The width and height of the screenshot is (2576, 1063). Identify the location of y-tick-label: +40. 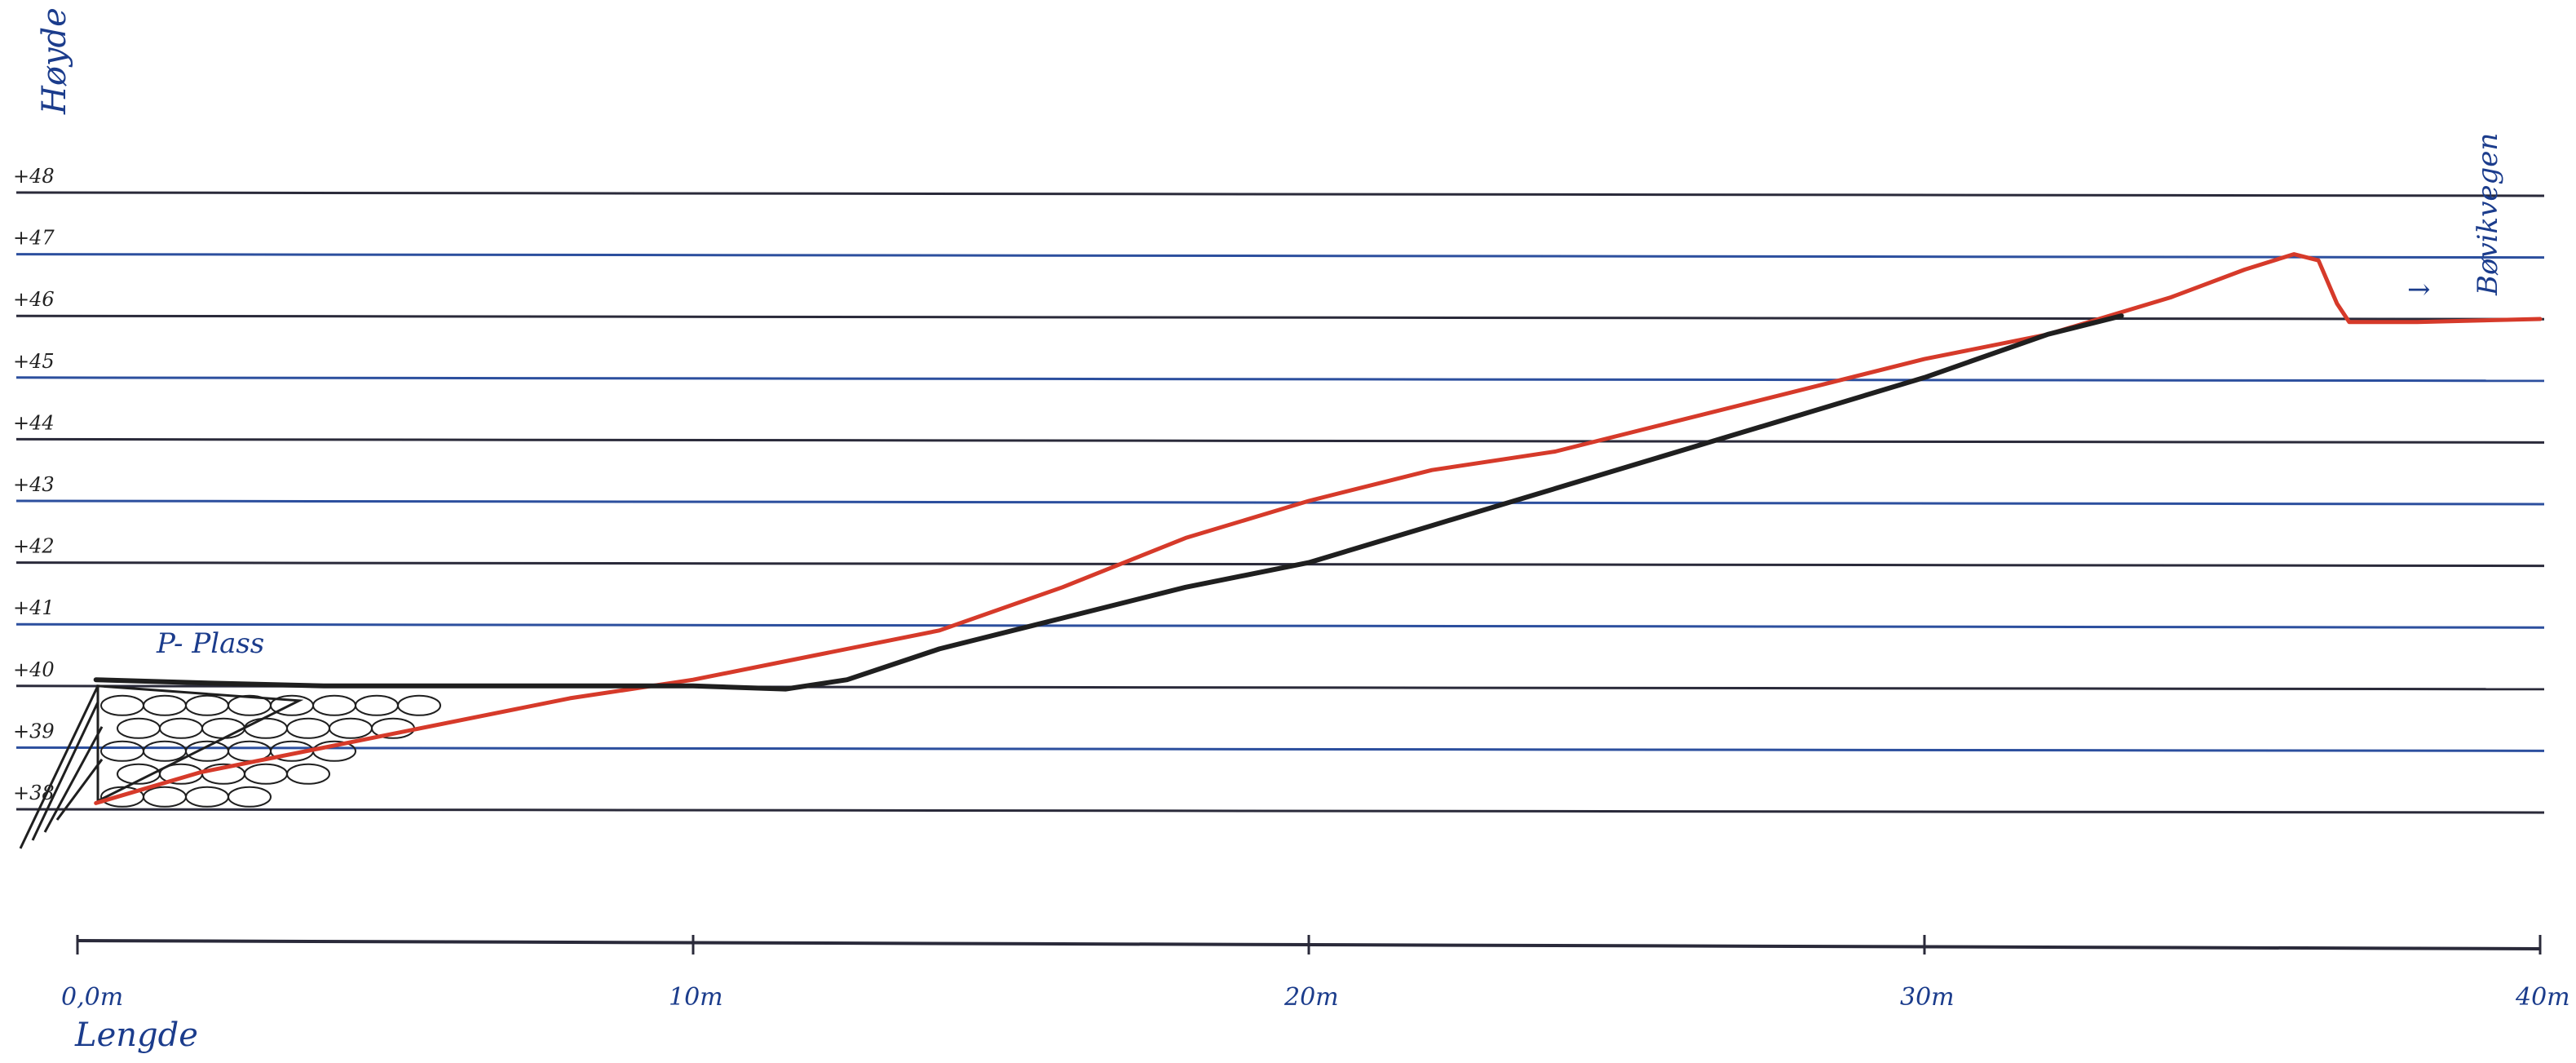
(34, 669).